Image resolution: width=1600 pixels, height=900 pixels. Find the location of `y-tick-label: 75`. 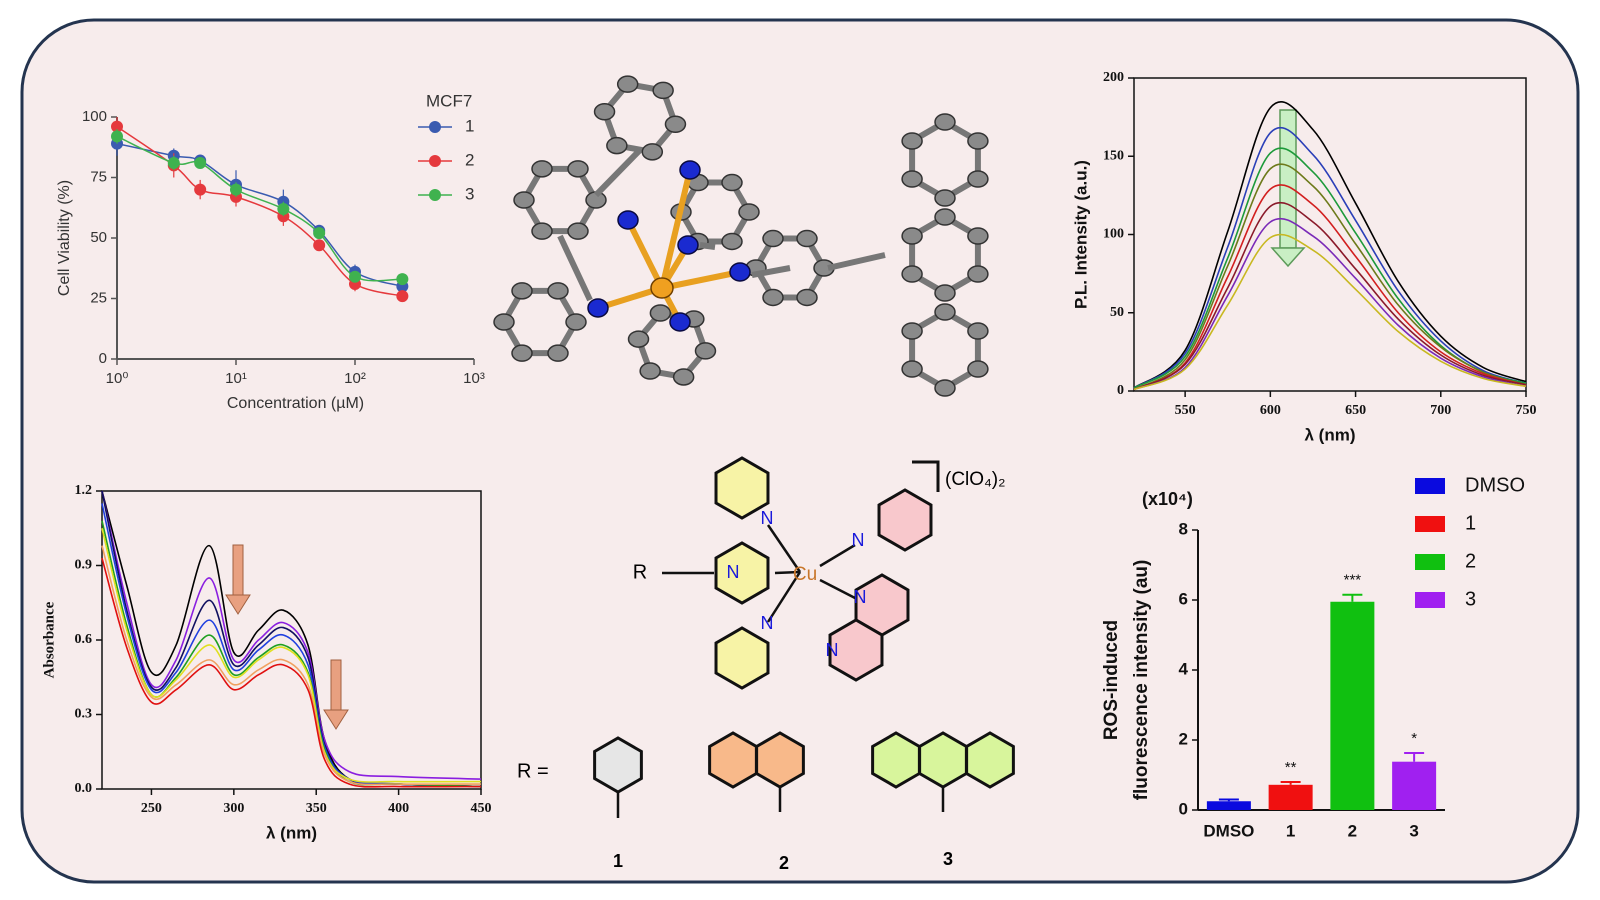

y-tick-label: 75 is located at coordinates (98, 176).